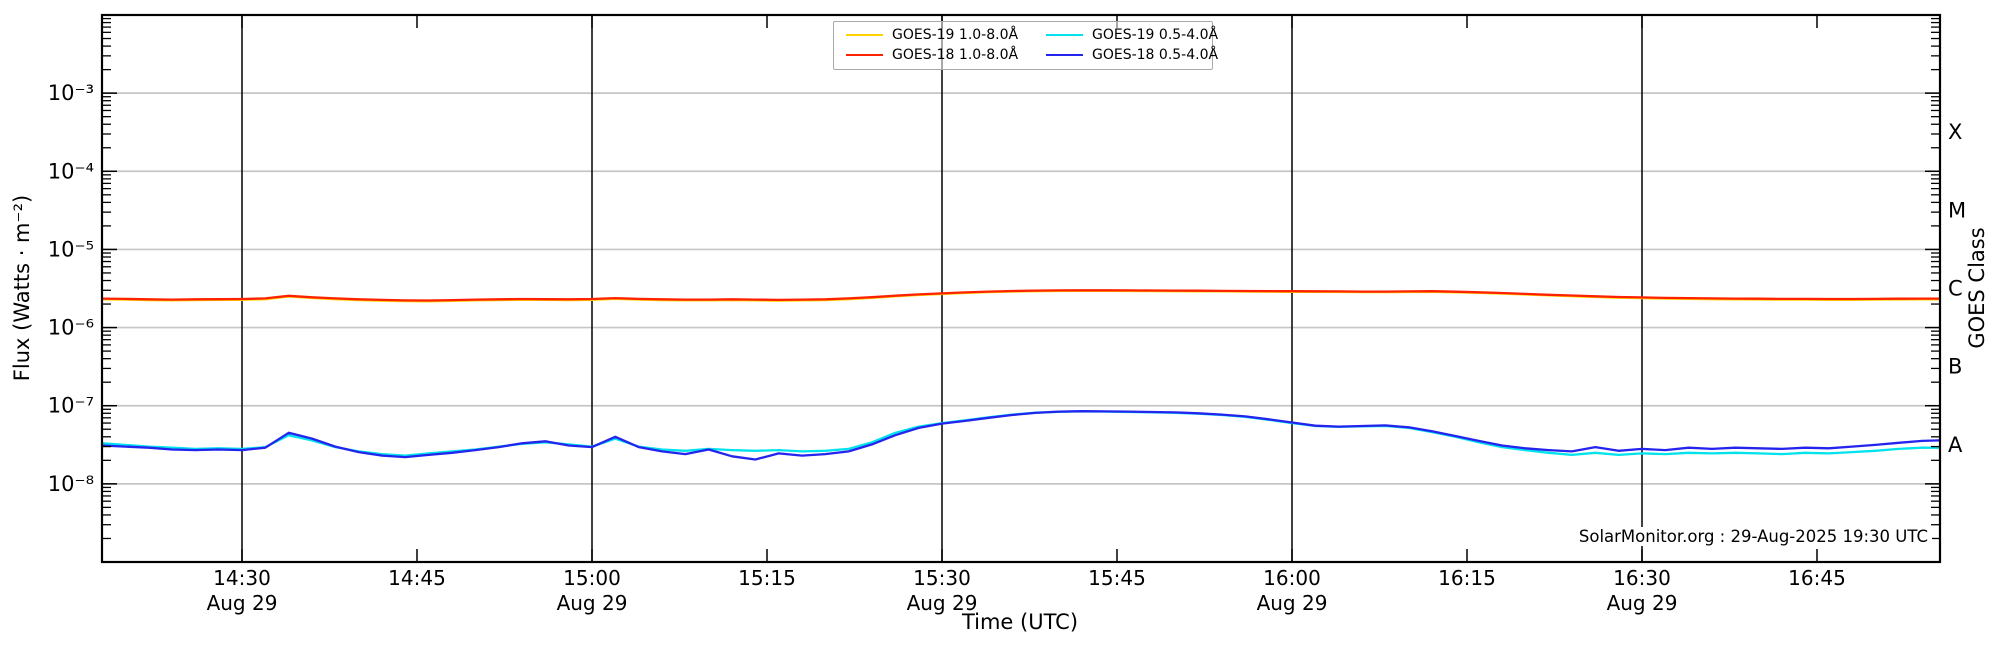 Image resolution: width=2000 pixels, height=650 pixels. What do you see at coordinates (955, 35) in the screenshot?
I see `legend-label: GOES-19 1.0-8.0Å` at bounding box center [955, 35].